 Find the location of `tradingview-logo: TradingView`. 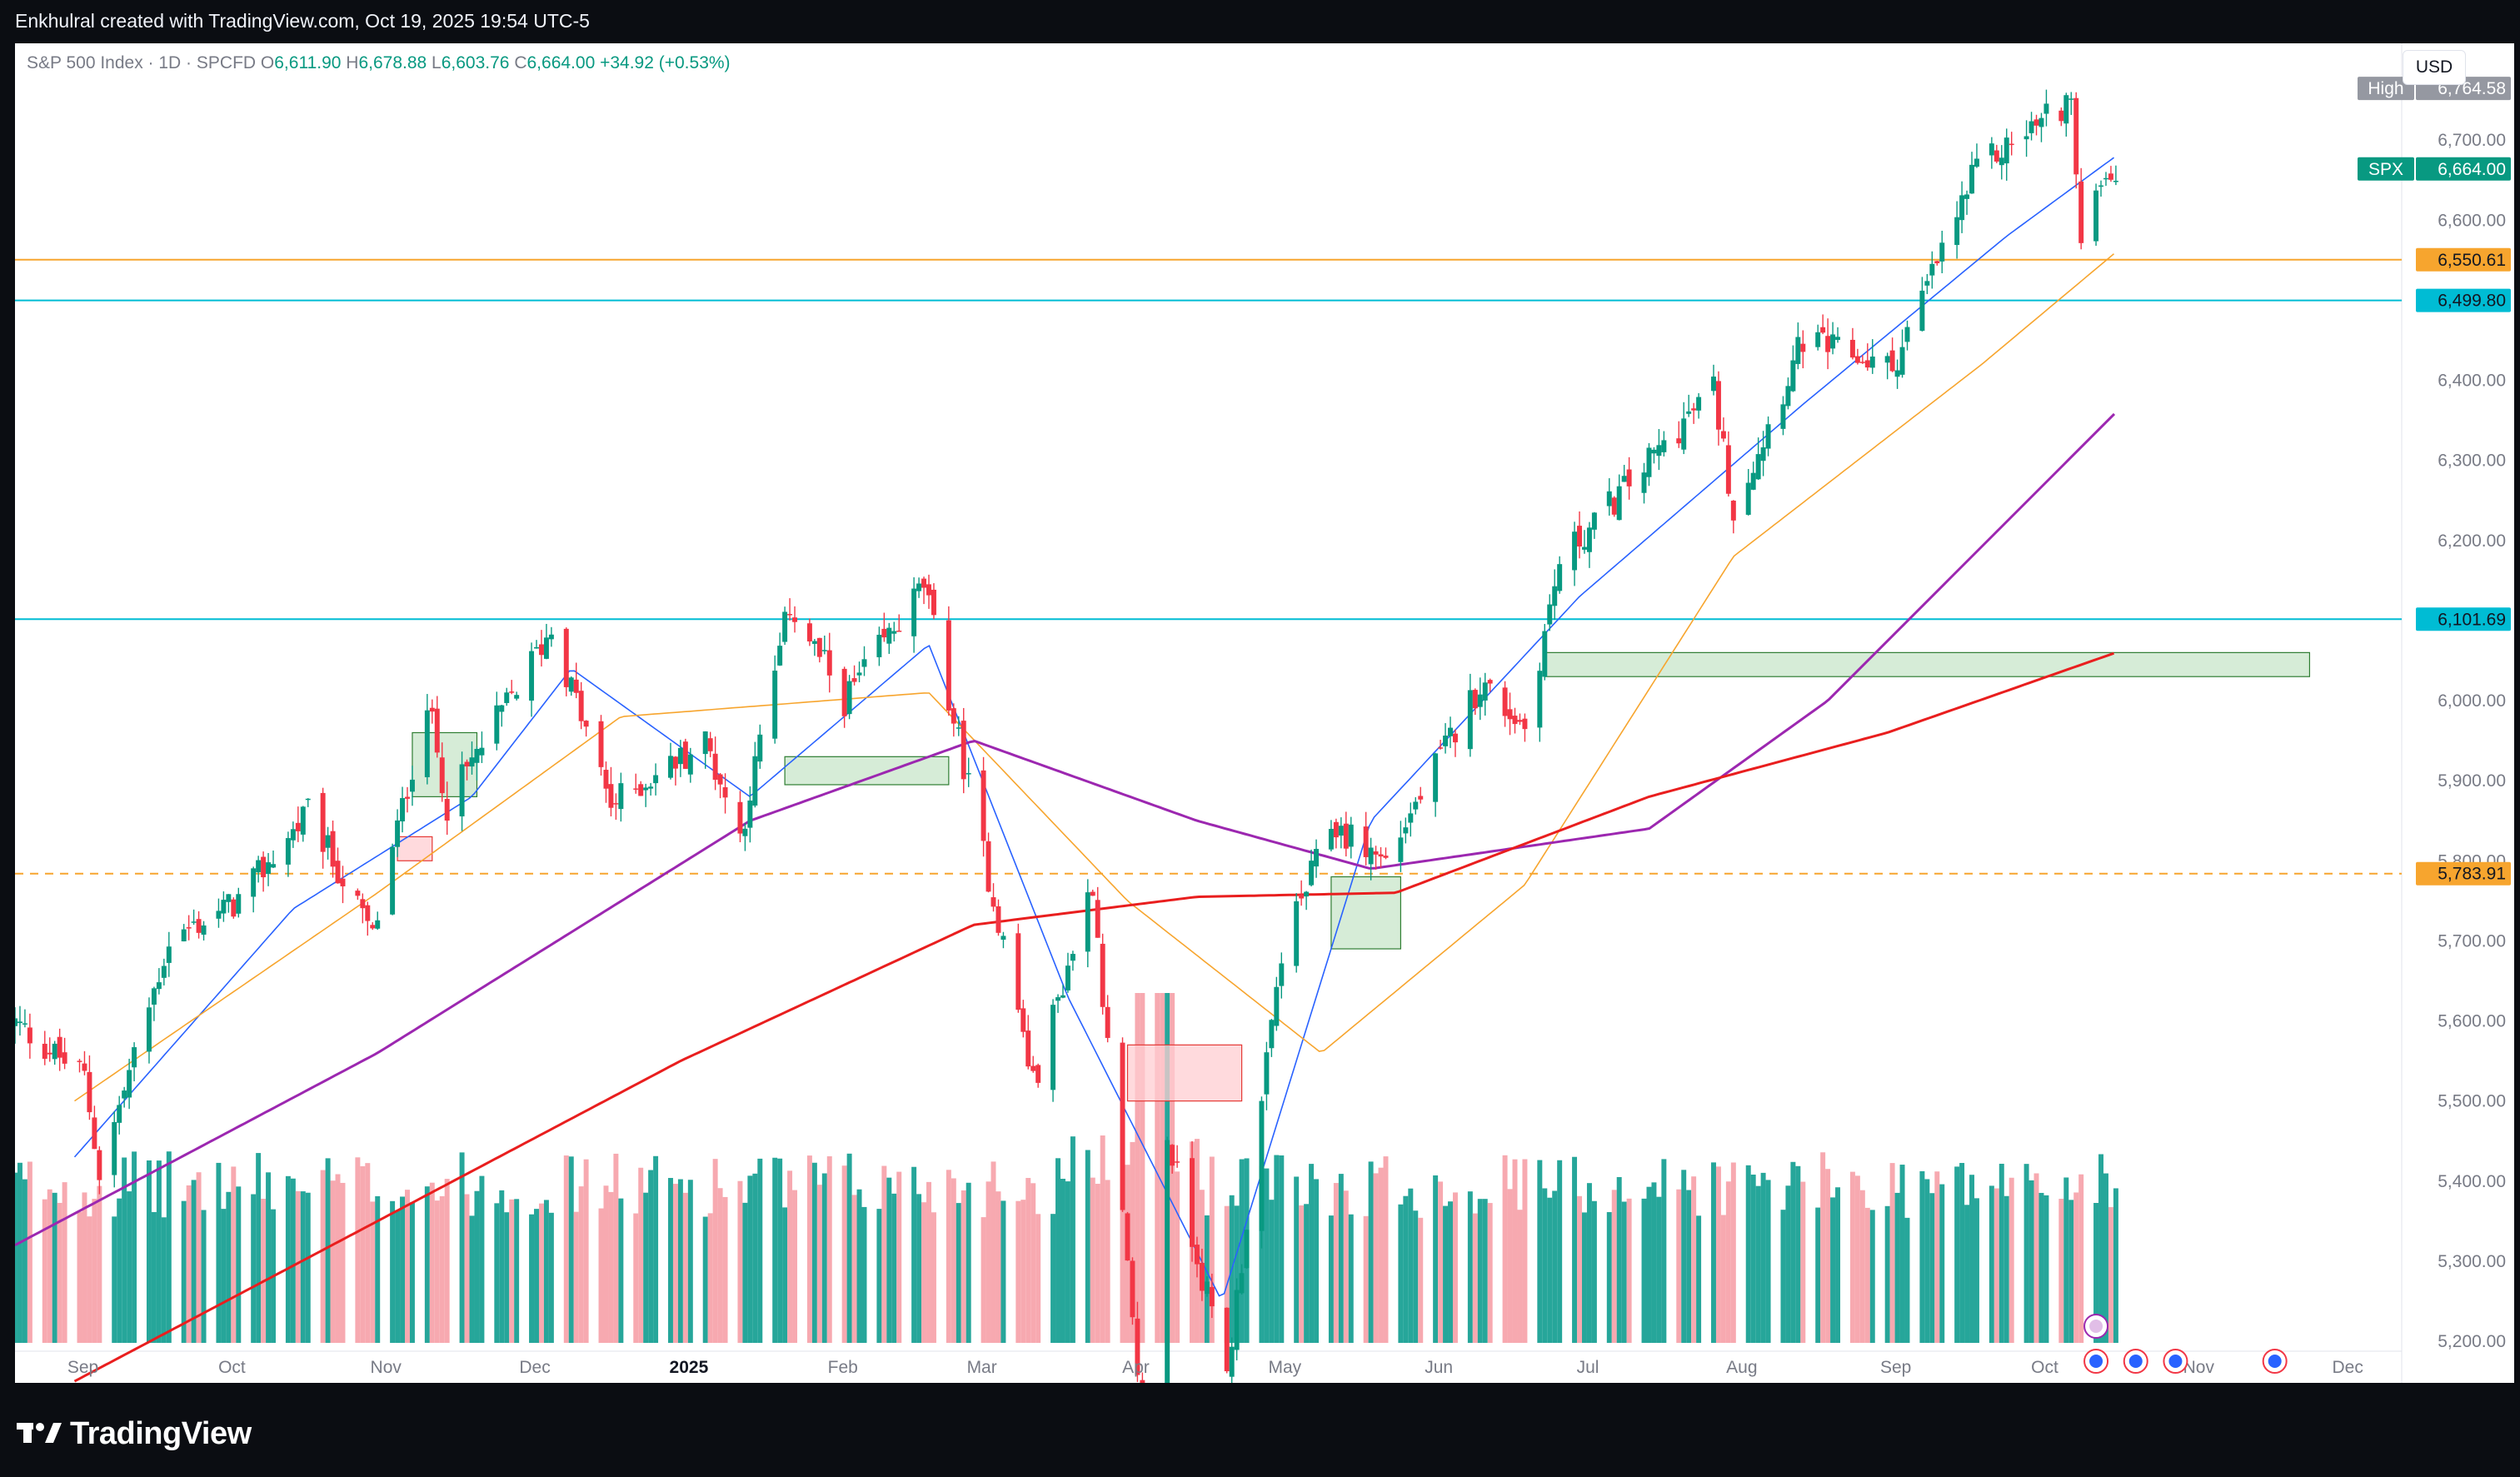

tradingview-logo: TradingView is located at coordinates (134, 1434).